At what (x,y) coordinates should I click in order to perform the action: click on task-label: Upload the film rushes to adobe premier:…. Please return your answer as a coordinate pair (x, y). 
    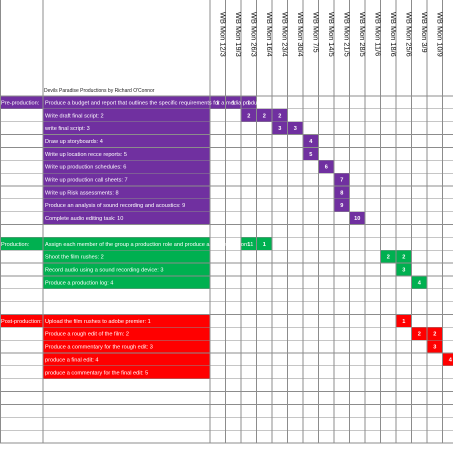
    Looking at the image, I should click on (98, 322).